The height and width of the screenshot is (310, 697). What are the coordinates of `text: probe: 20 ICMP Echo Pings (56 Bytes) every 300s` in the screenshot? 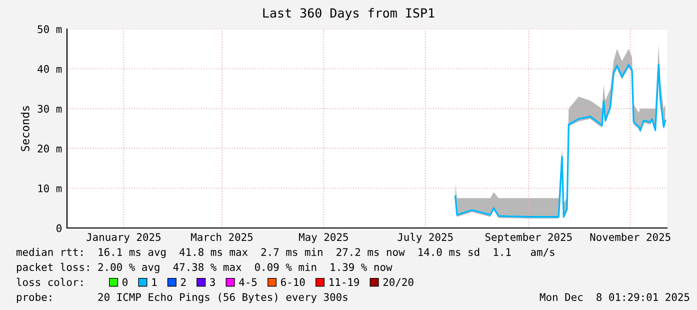 It's located at (182, 298).